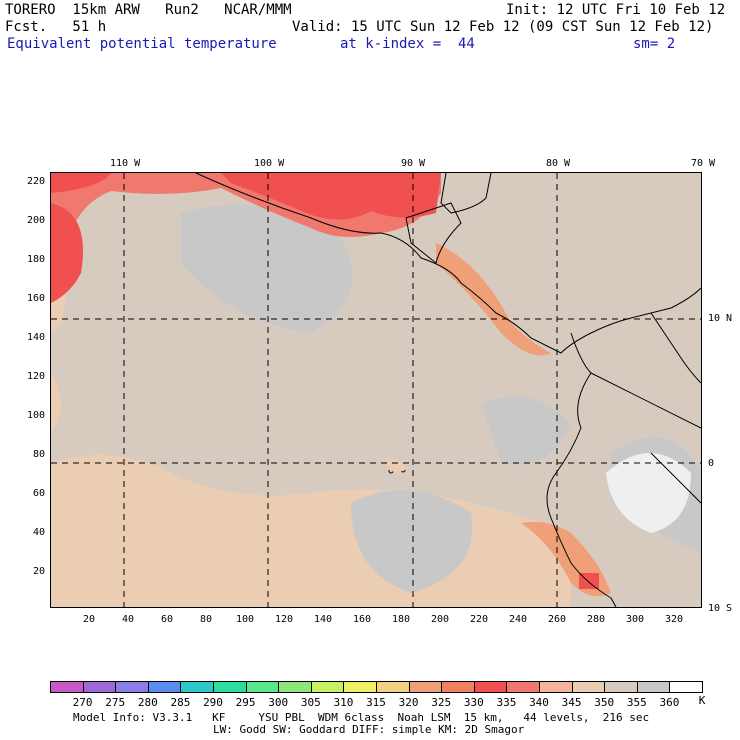 The width and height of the screenshot is (740, 740). I want to click on x-tick: 60, so click(167, 619).